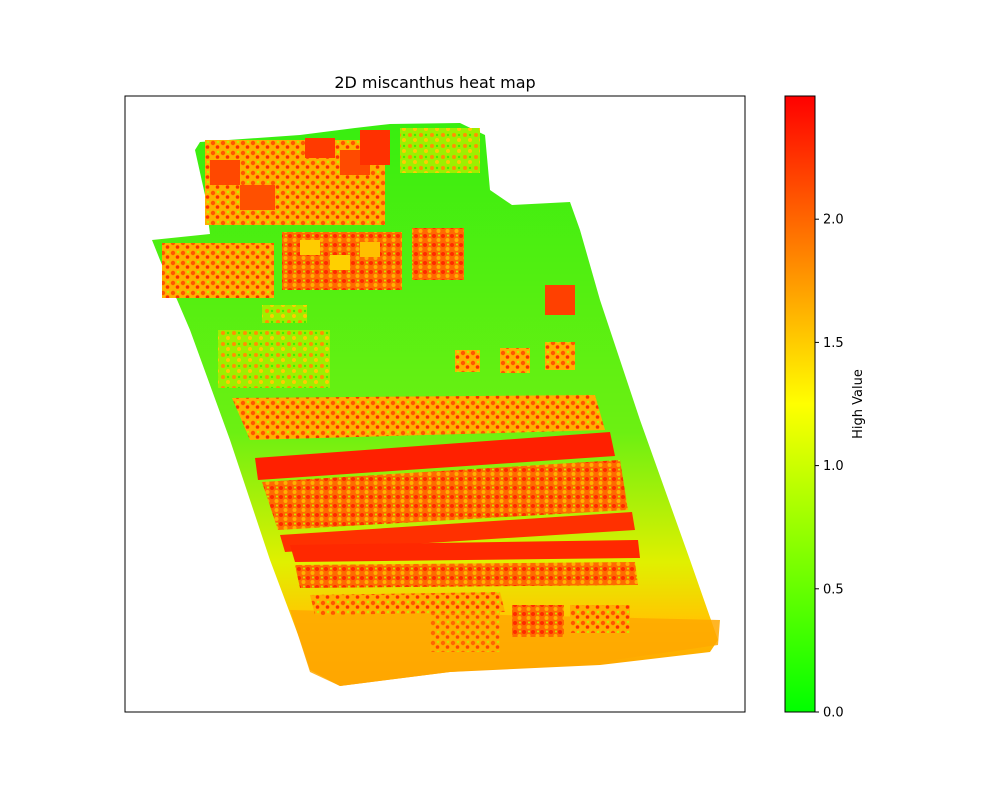 The width and height of the screenshot is (1000, 800). What do you see at coordinates (833, 220) in the screenshot?
I see `colorbar-tick-label: 2.0` at bounding box center [833, 220].